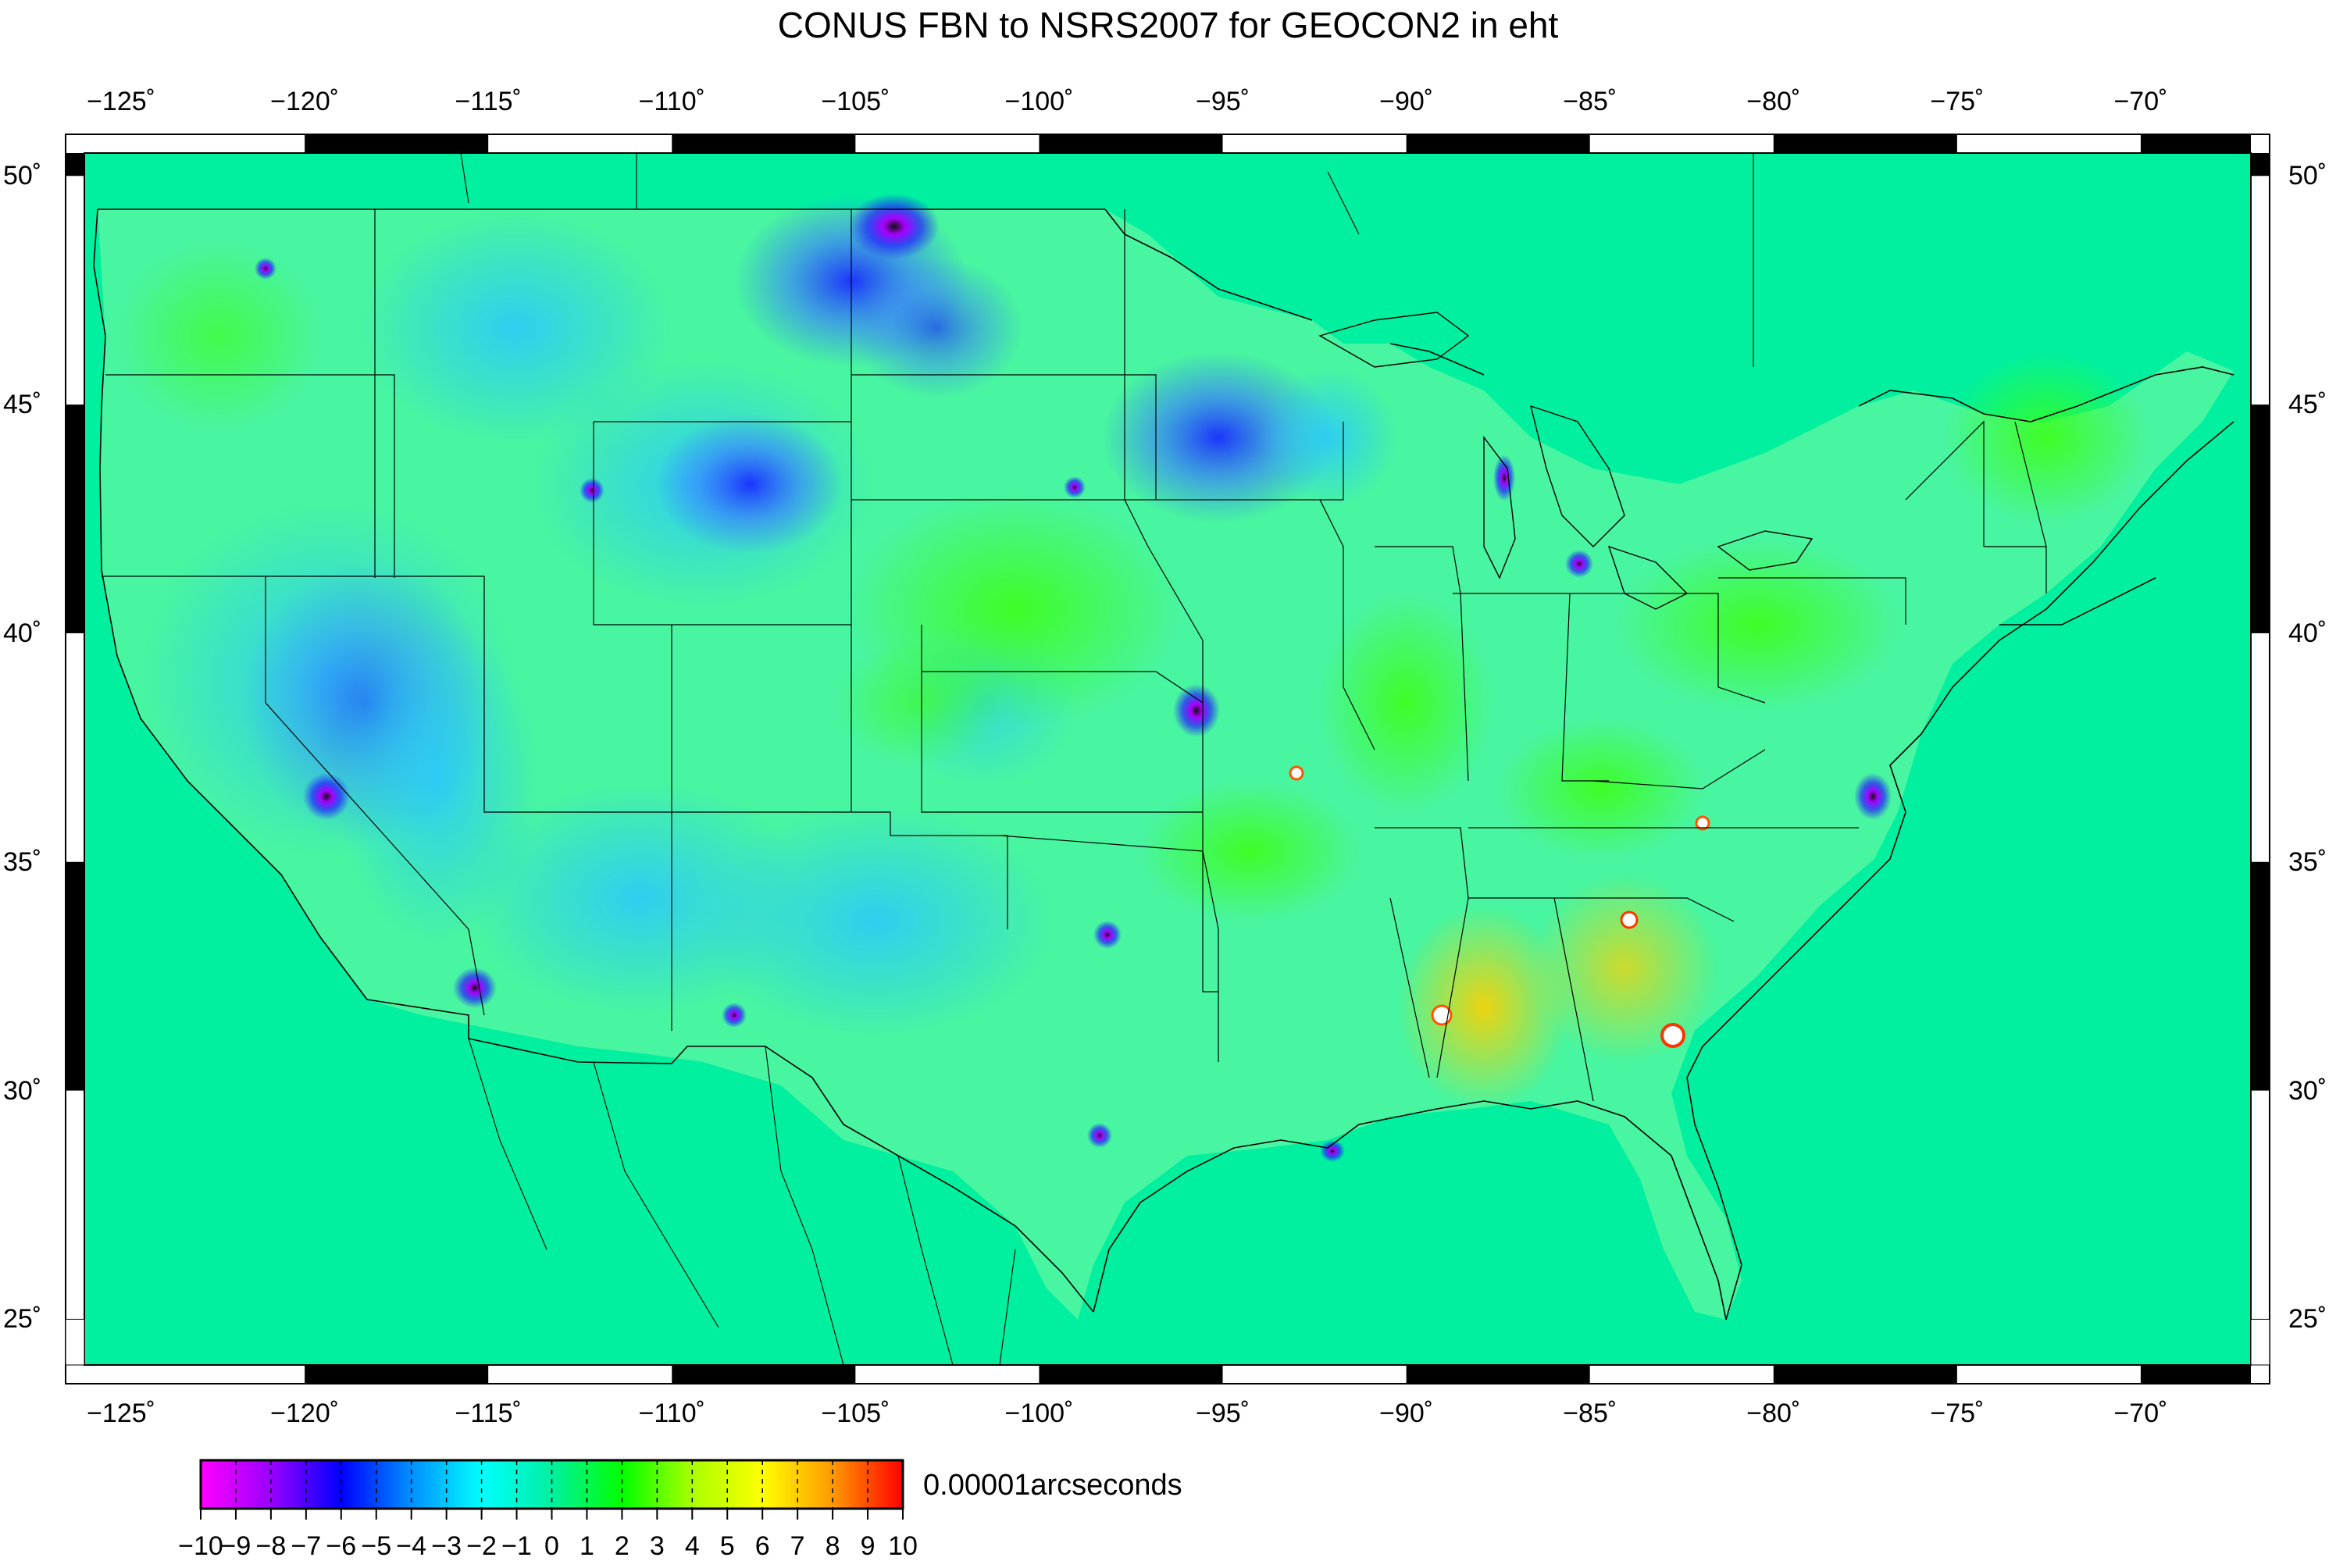 The height and width of the screenshot is (1568, 2336). What do you see at coordinates (621, 1546) in the screenshot?
I see `colorbar-tick-label: 2` at bounding box center [621, 1546].